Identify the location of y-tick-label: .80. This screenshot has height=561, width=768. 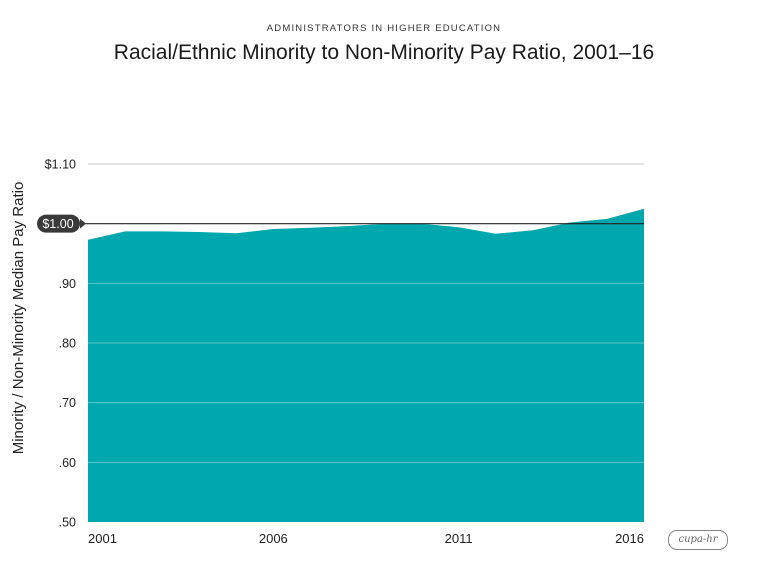
(67, 344).